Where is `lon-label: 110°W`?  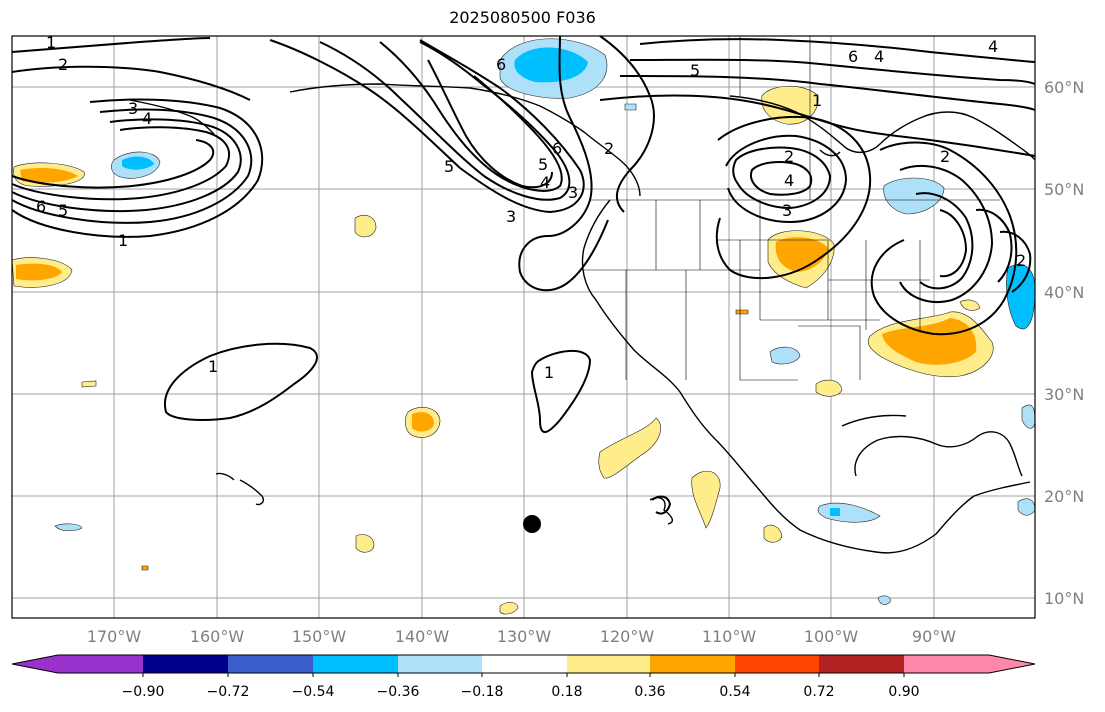
lon-label: 110°W is located at coordinates (729, 636).